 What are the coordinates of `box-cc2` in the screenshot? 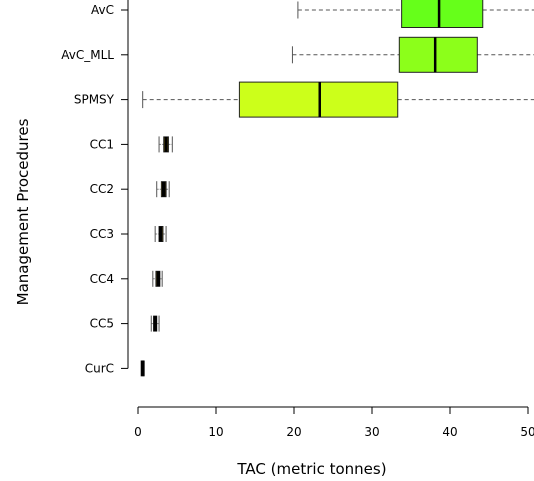 It's located at (163, 189).